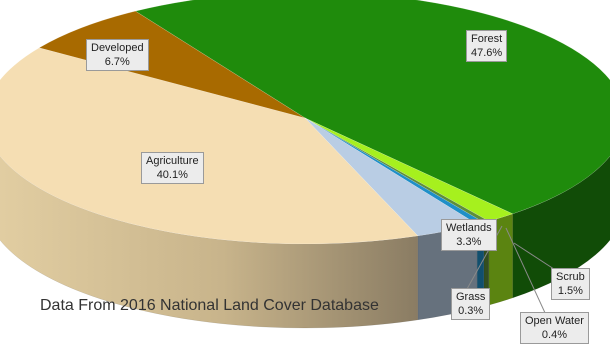 The height and width of the screenshot is (344, 610). I want to click on data-label-forest: Forest 47.6%, so click(487, 46).